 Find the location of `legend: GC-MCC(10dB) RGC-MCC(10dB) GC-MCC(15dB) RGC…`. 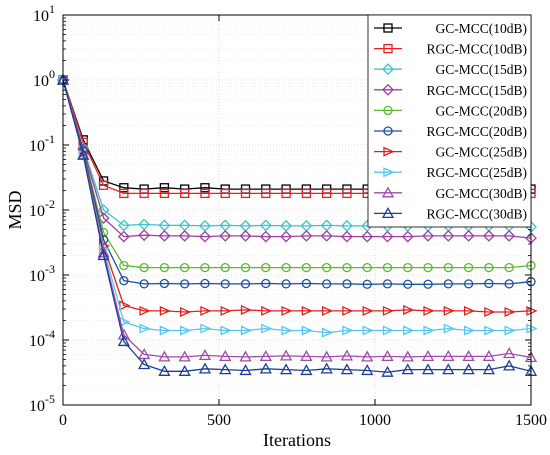

legend: GC-MCC(10dB) RGC-MCC(10dB) GC-MCC(15dB) RGC… is located at coordinates (449, 121).